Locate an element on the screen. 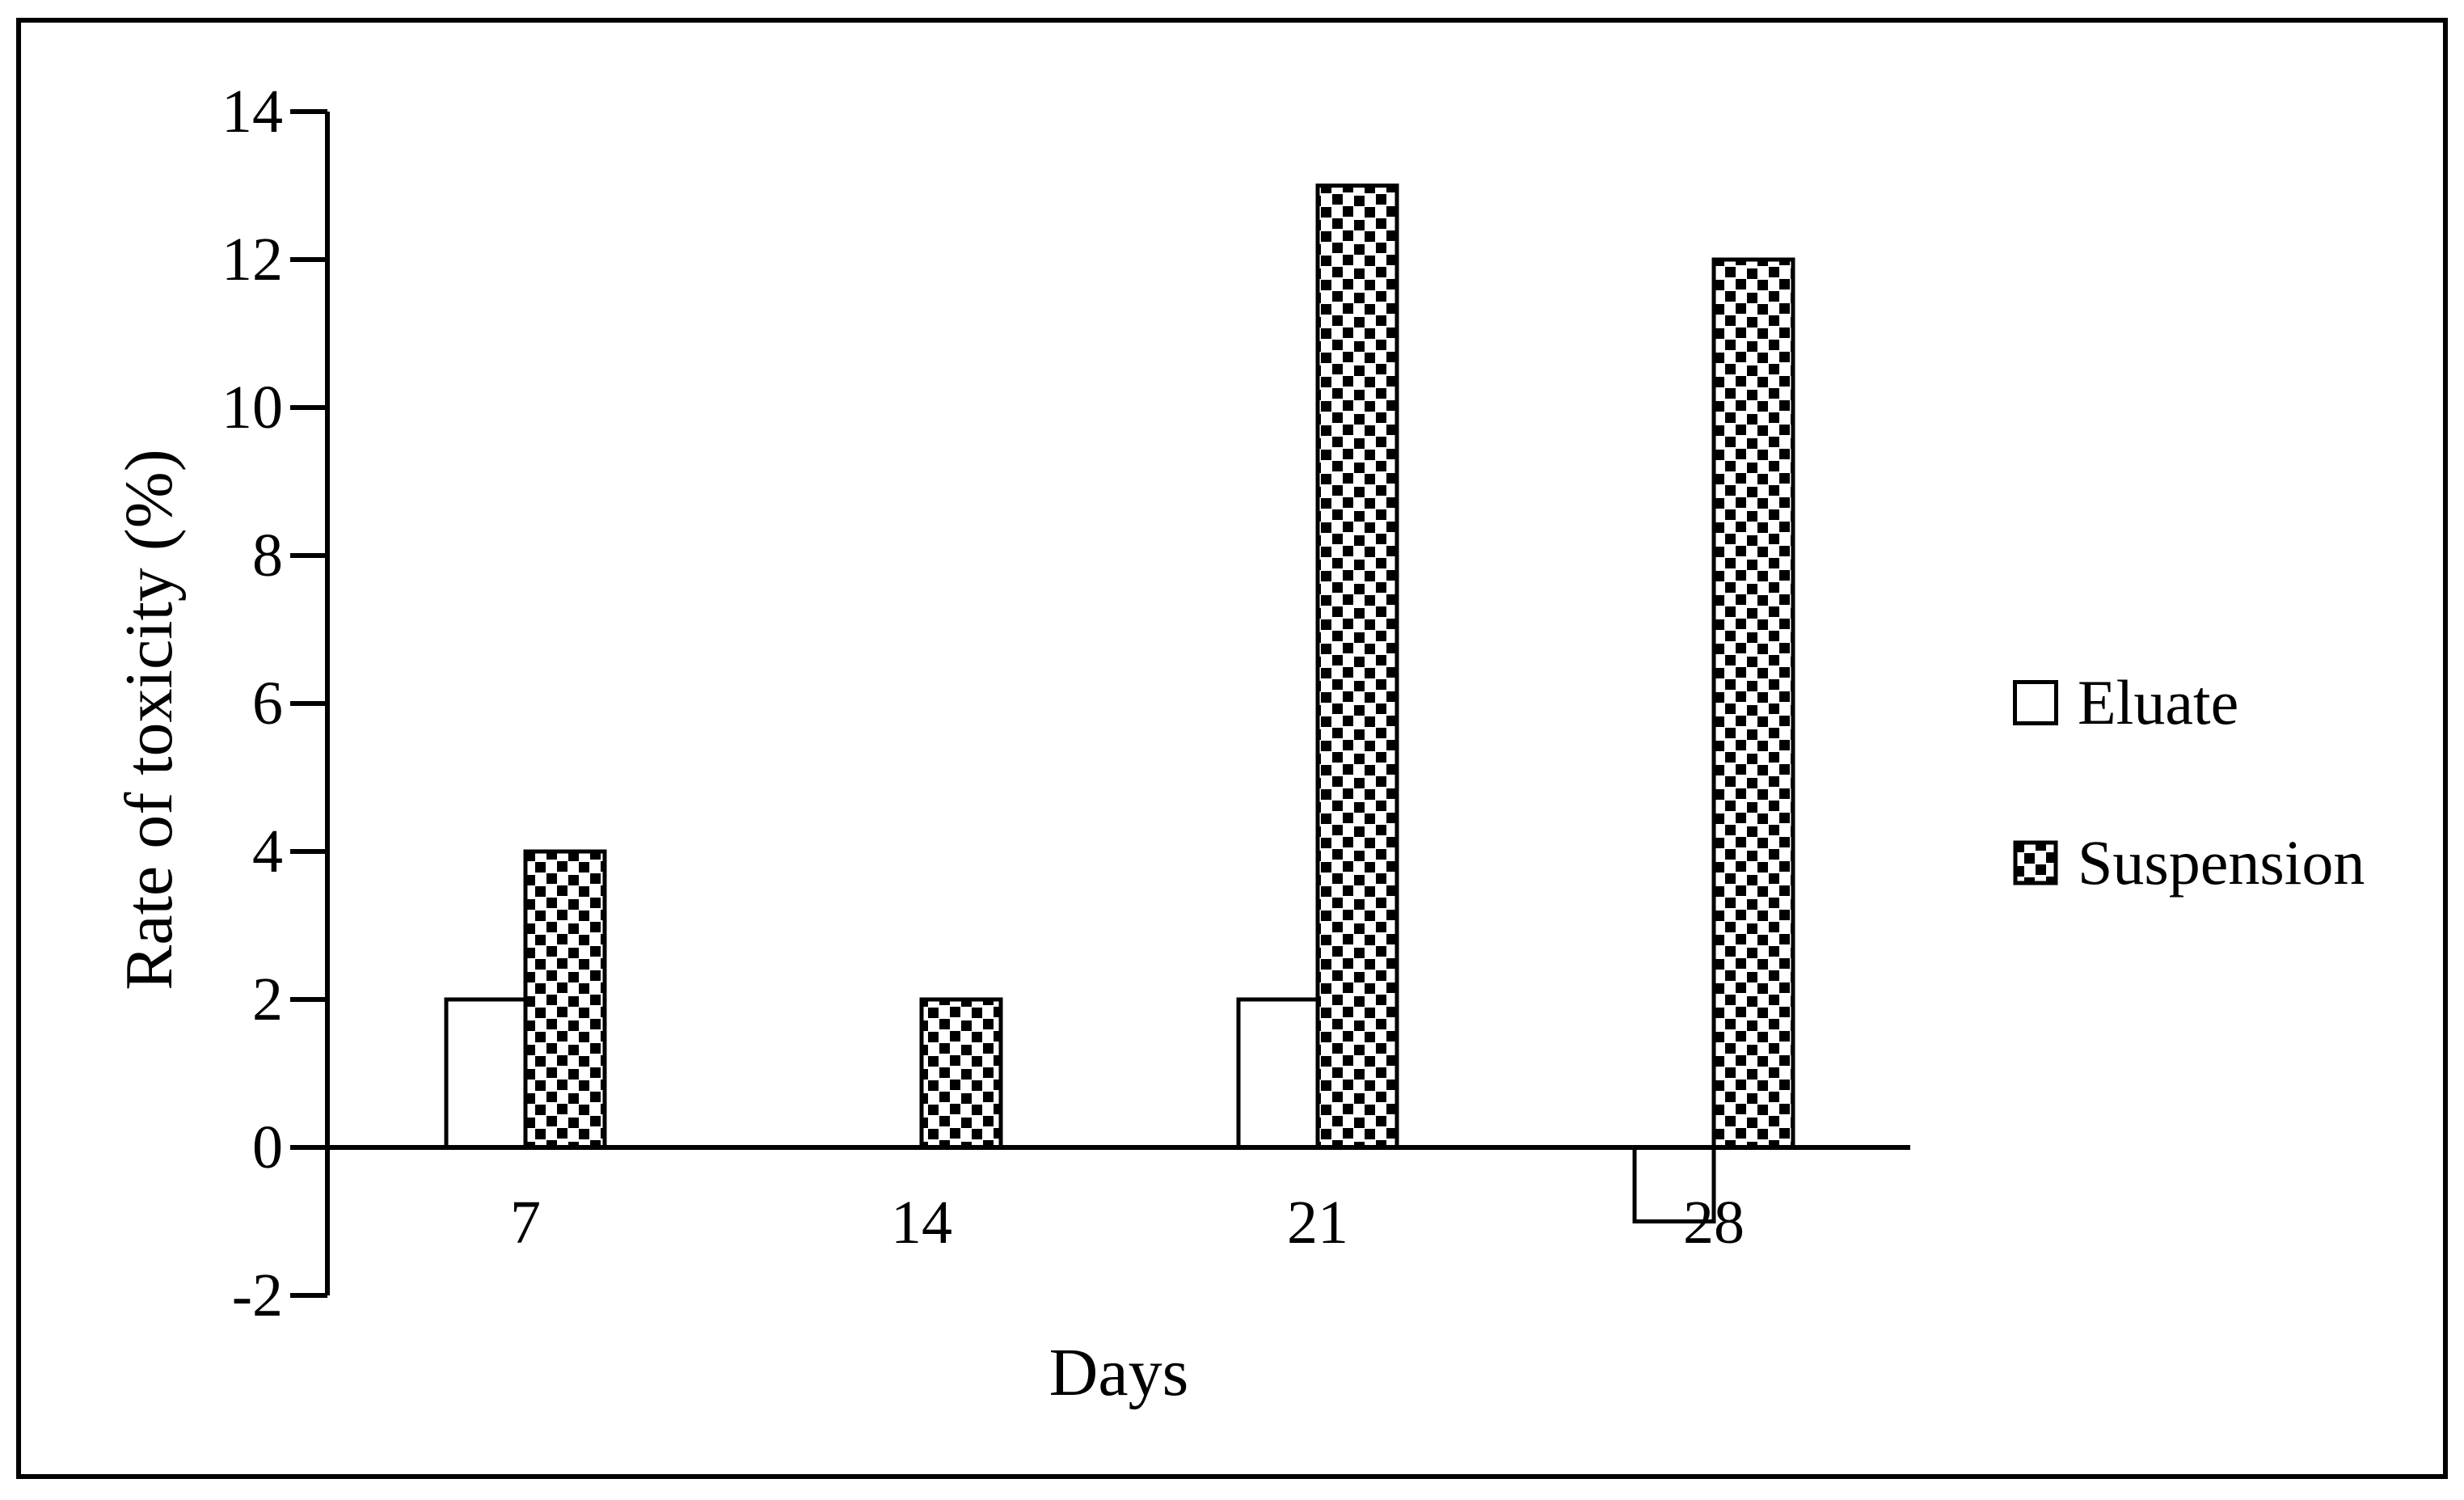 The image size is (2464, 1500). legend-item-suspension: Suspension is located at coordinates (2189, 862).